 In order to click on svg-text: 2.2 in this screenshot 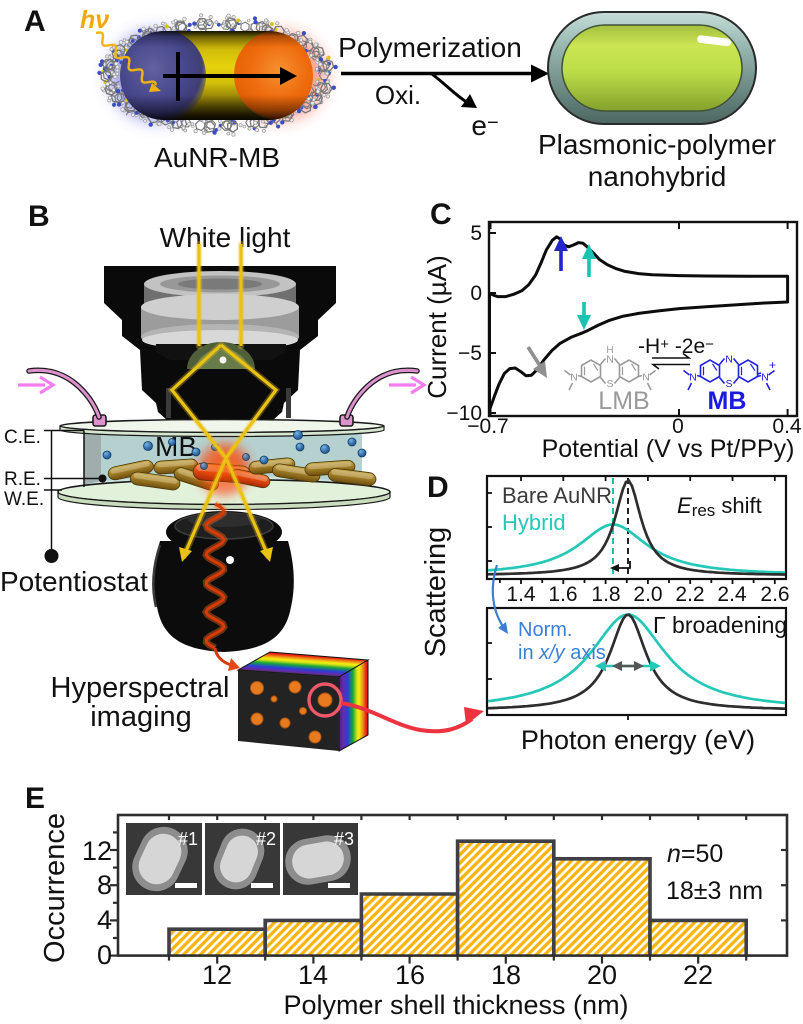, I will do `click(689, 594)`.